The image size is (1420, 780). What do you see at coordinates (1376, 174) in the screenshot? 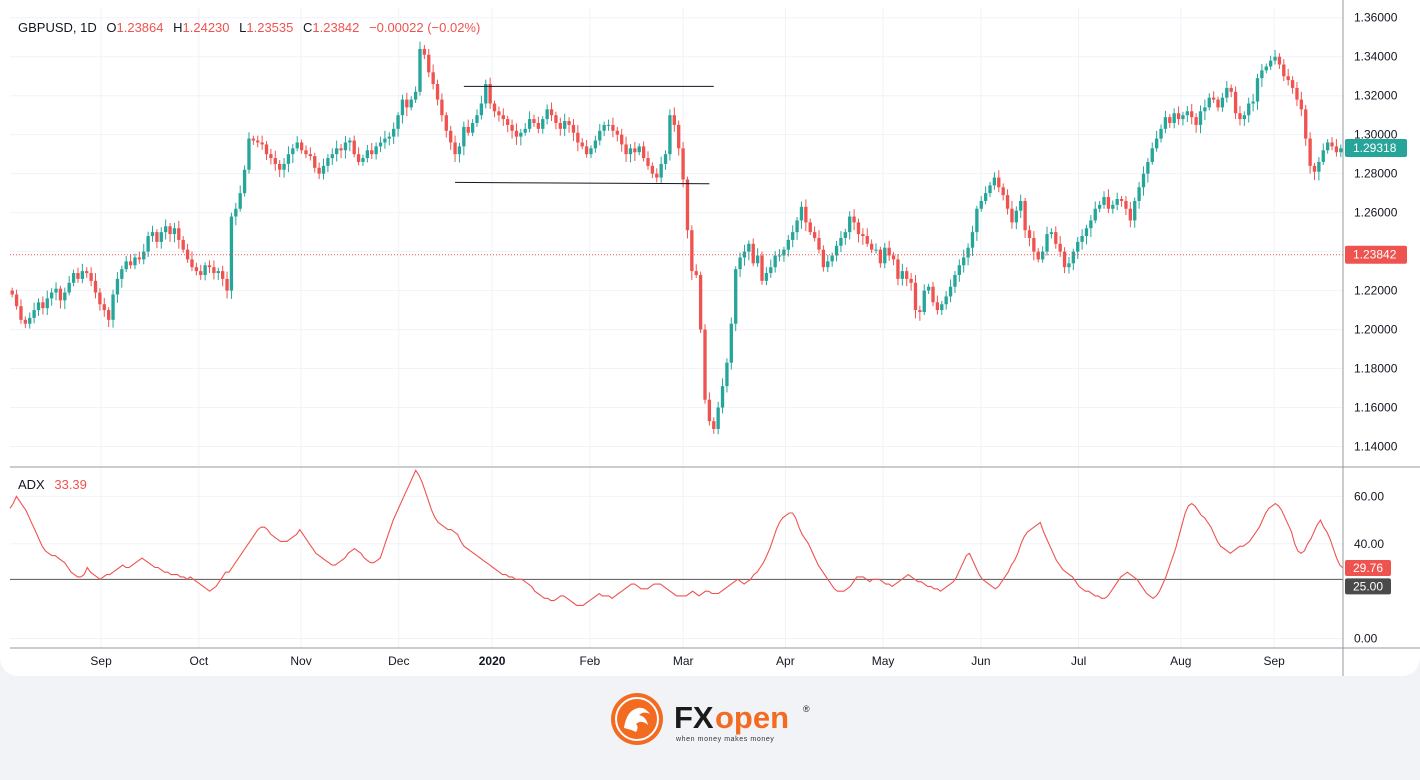
I see `price-tick-label: 1.28000` at bounding box center [1376, 174].